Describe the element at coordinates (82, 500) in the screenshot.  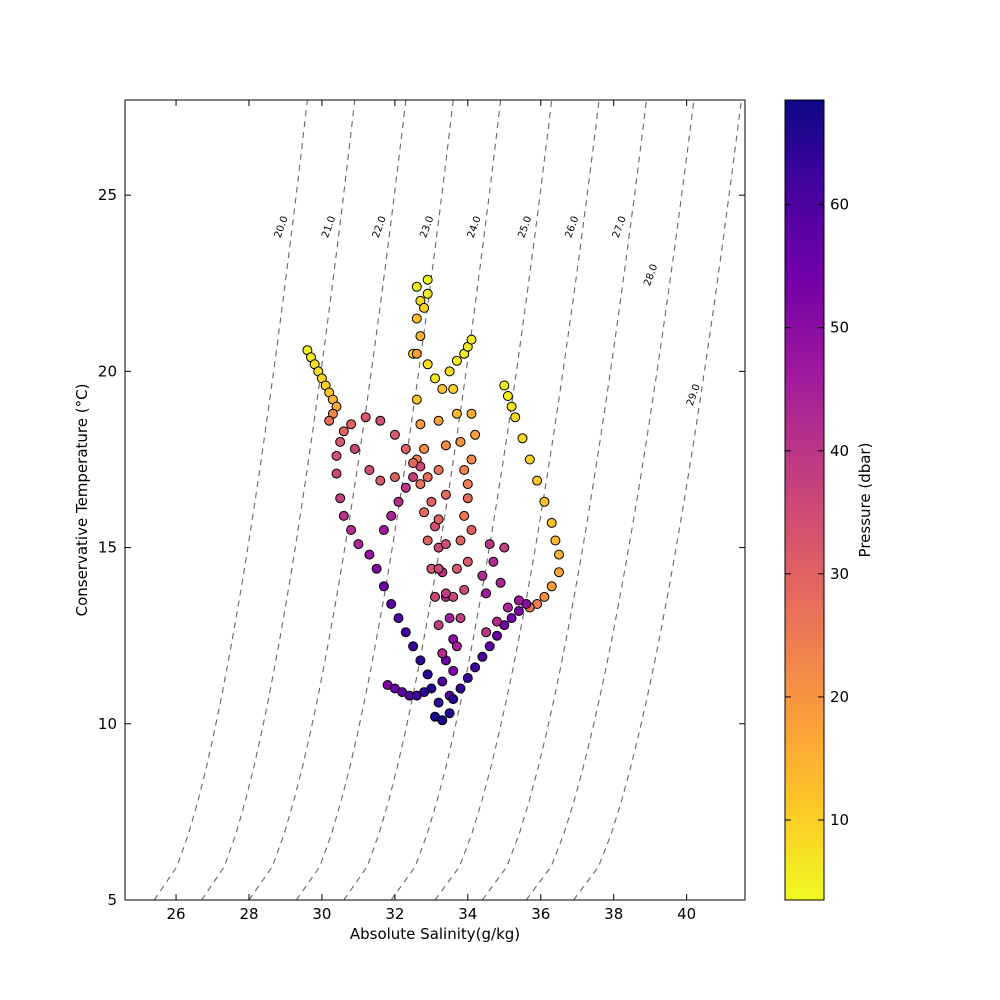
I see `y-axis-label: Conservative Temperature (°C)` at that location.